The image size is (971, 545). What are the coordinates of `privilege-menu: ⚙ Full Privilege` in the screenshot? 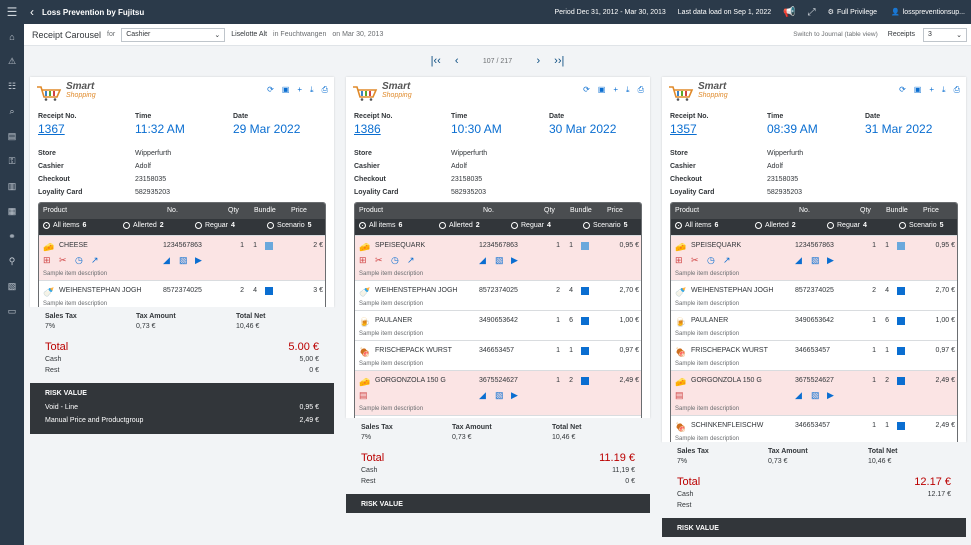 It's located at (852, 12).